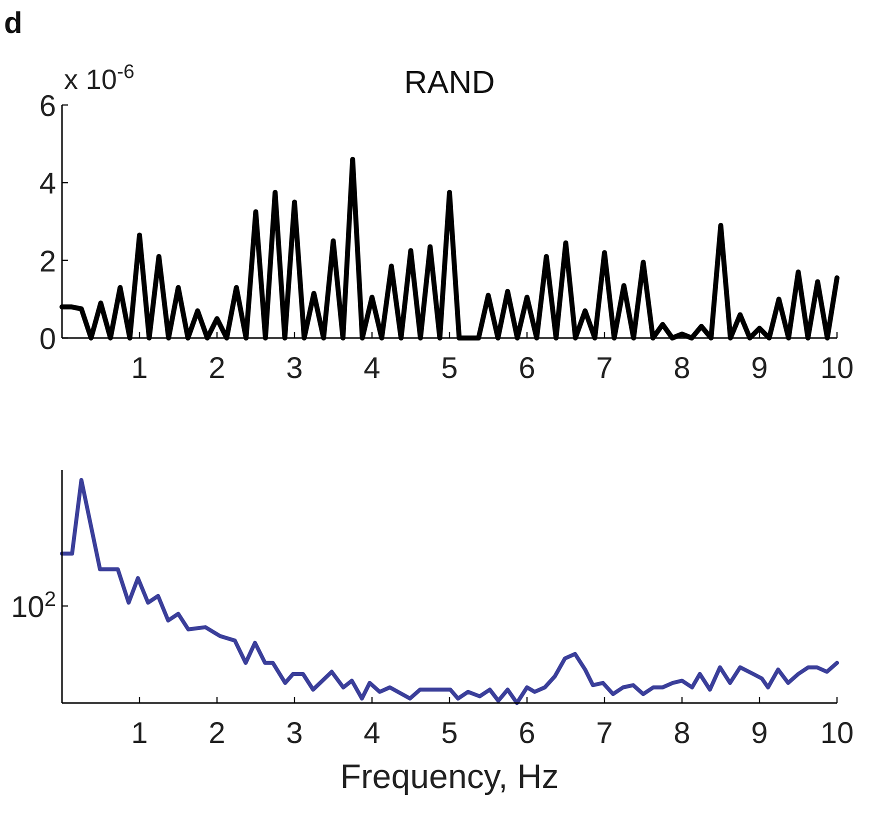 Image resolution: width=873 pixels, height=814 pixels. Describe the element at coordinates (47, 339) in the screenshot. I see `y-tick-label: 0` at that location.